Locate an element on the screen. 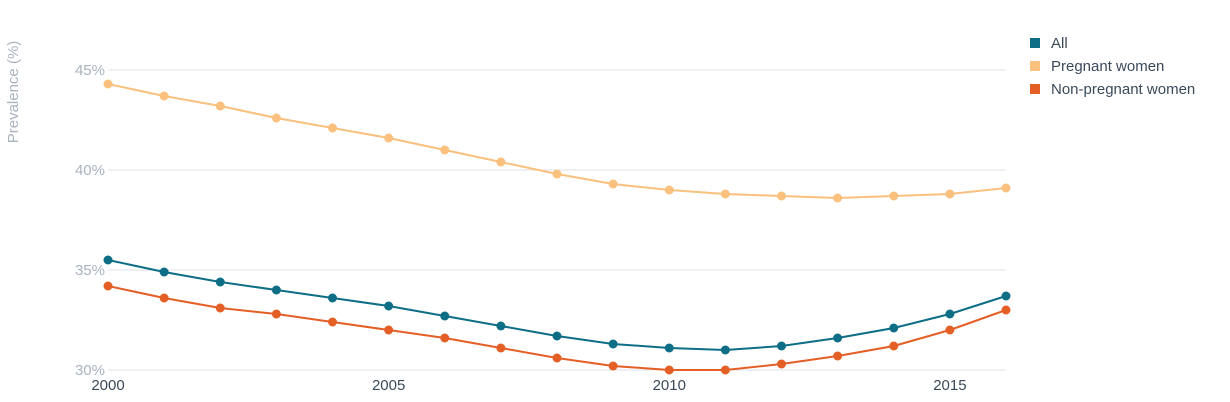  legend: All Pregnant women Non-pregnant women is located at coordinates (1112, 66).